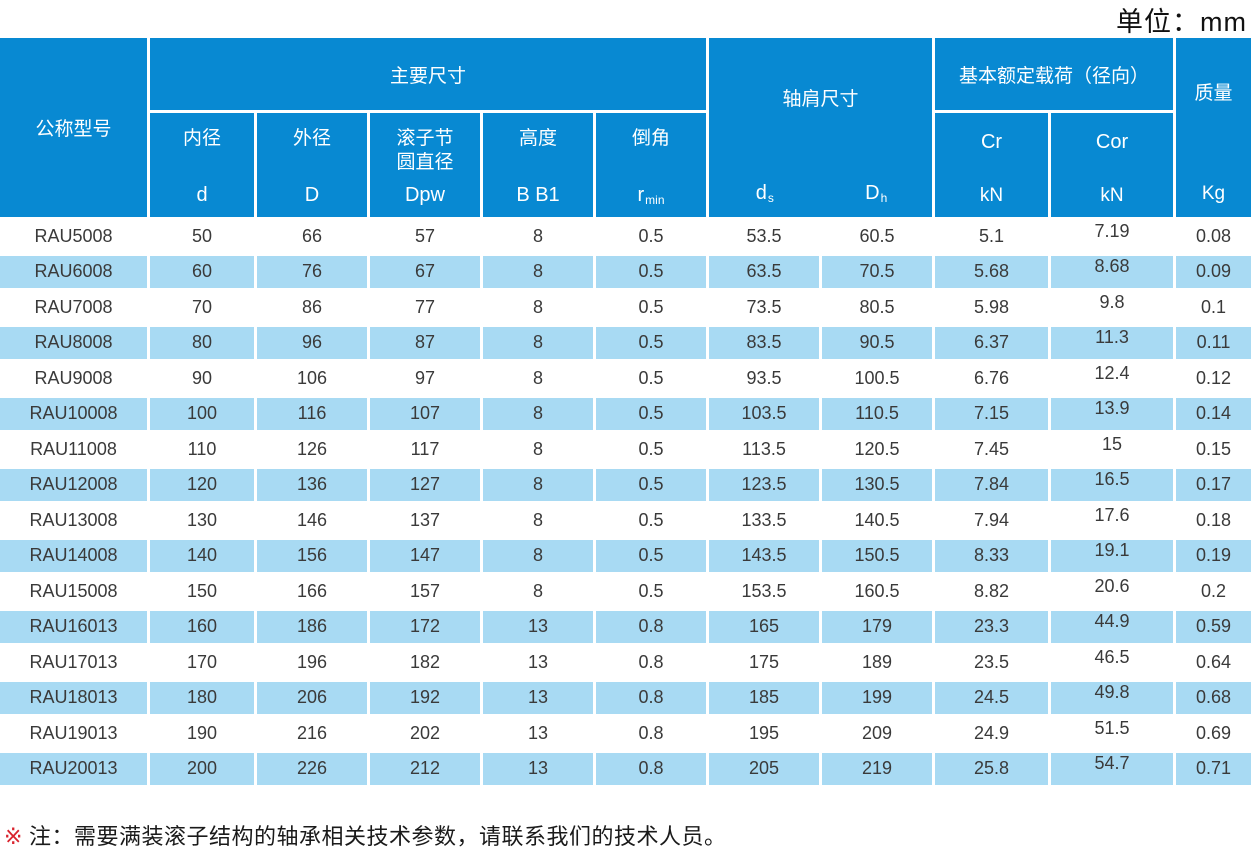 The height and width of the screenshot is (866, 1251). I want to click on value-cell-Dpw: 192, so click(425, 697).